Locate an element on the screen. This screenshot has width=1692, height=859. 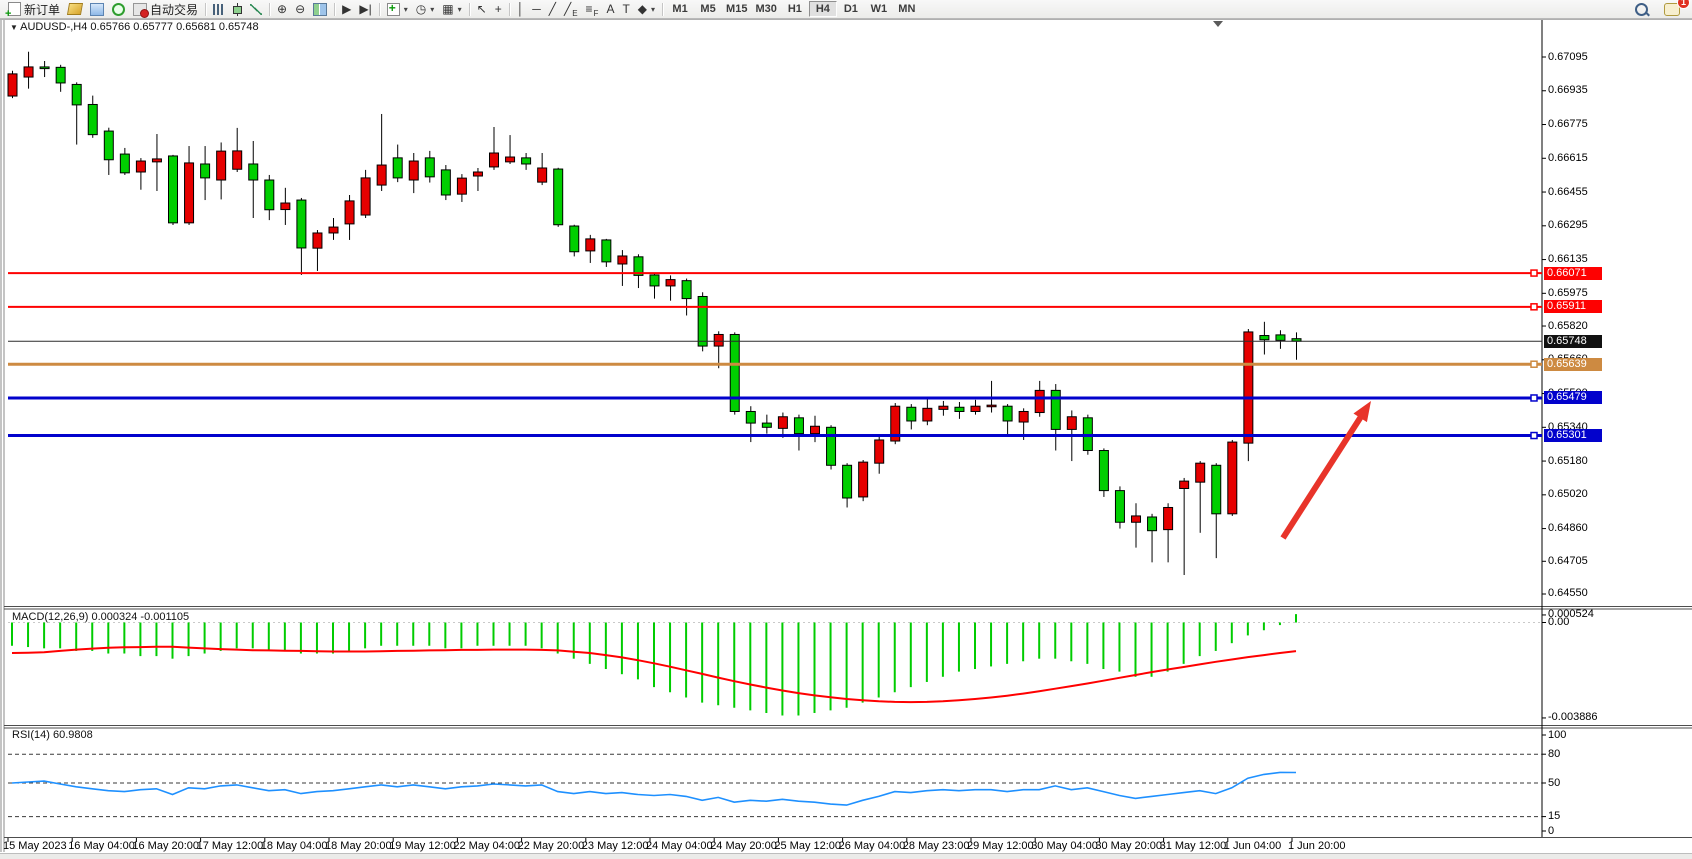
autotrading-button-label: 自动交易 is located at coordinates (174, 9).